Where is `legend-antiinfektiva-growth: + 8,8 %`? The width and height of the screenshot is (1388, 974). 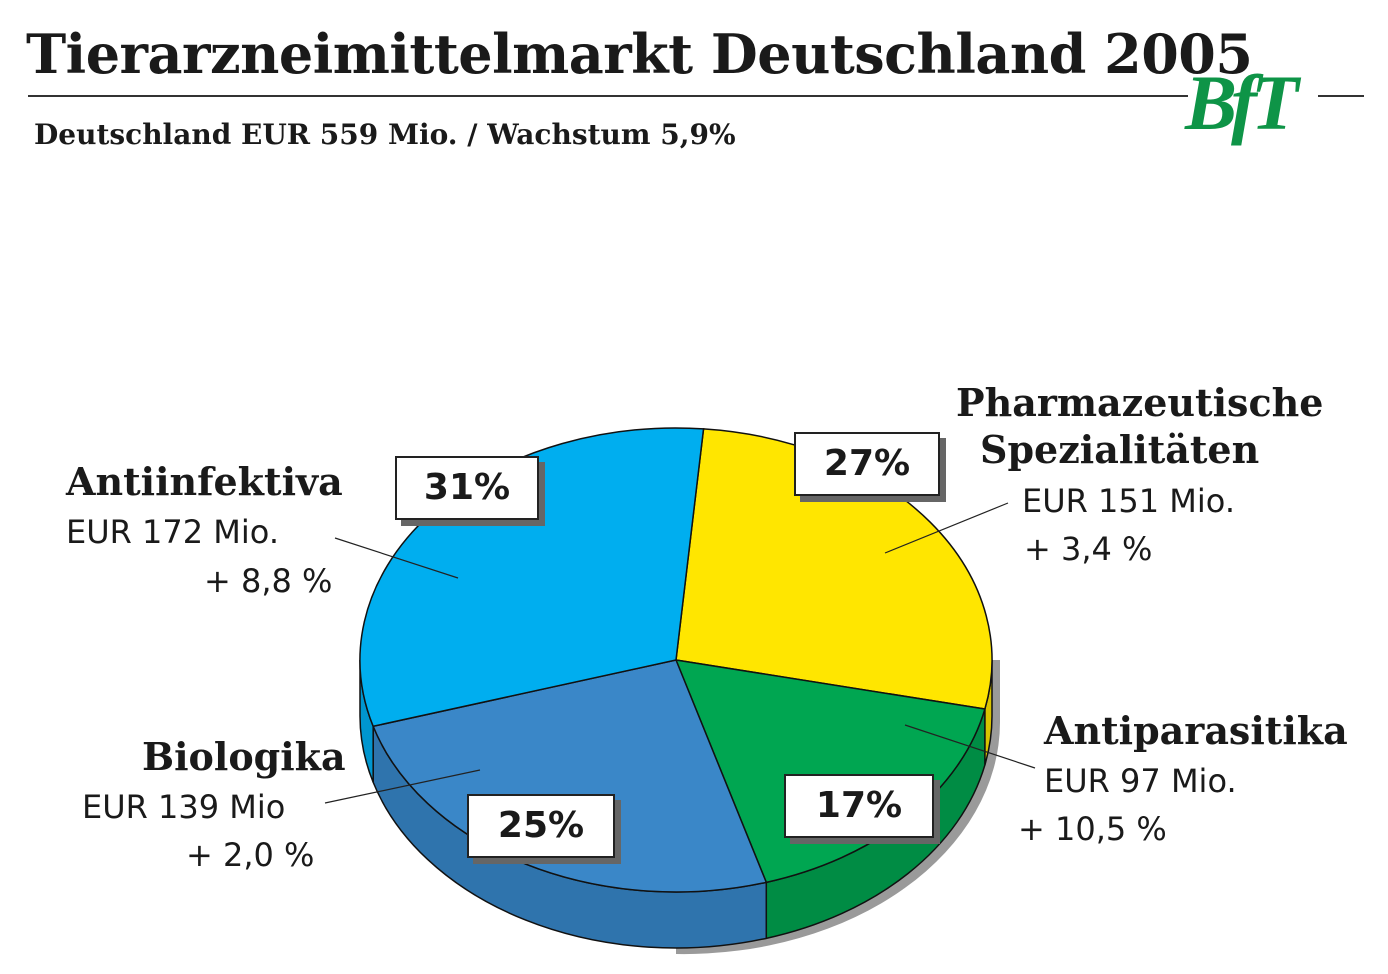 legend-antiinfektiva-growth: + 8,8 % is located at coordinates (268, 581).